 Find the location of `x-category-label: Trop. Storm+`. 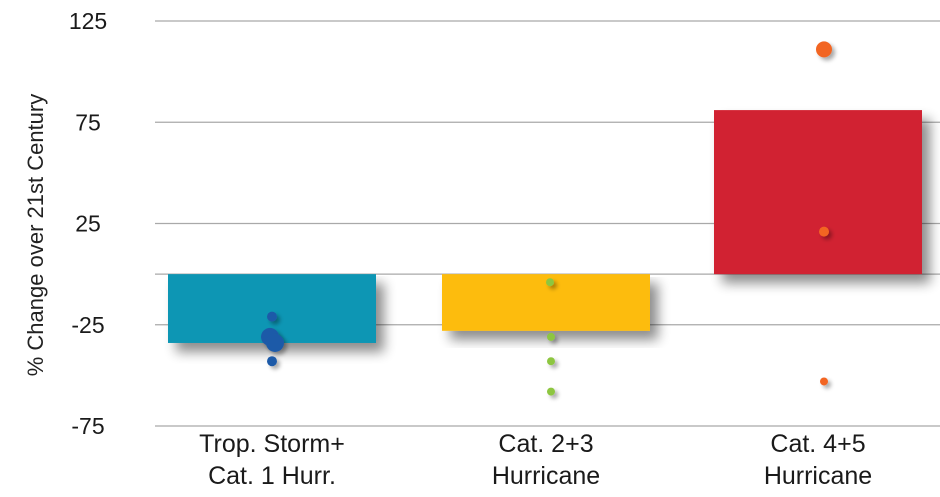

x-category-label: Trop. Storm+ is located at coordinates (272, 444).